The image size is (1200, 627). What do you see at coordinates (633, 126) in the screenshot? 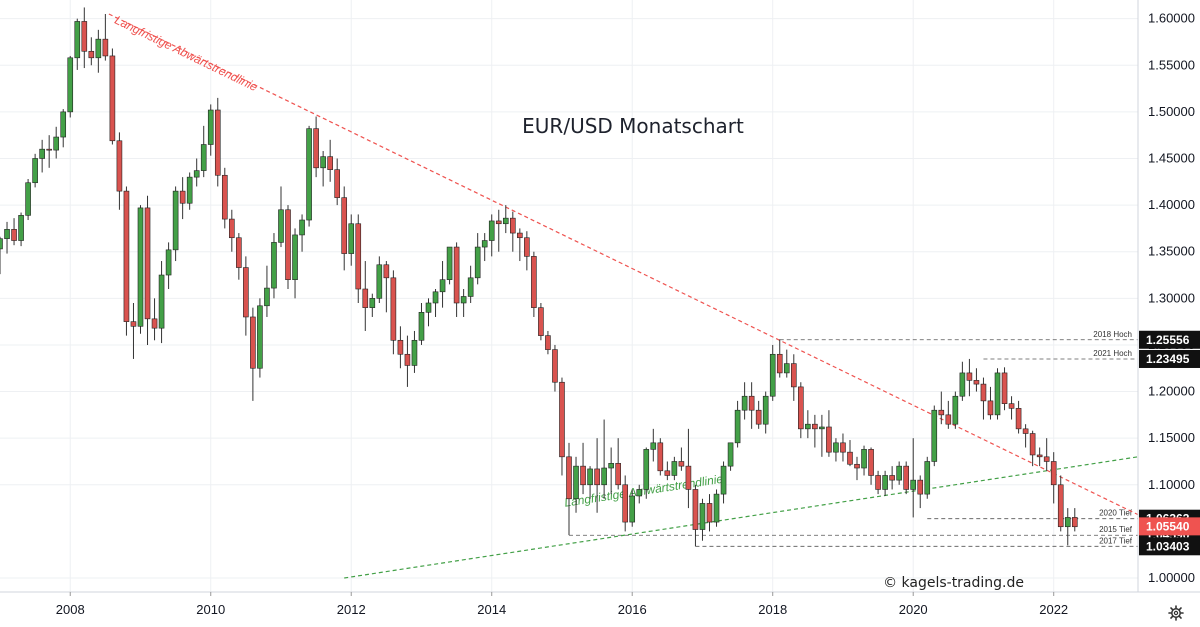
I see `chart-title: EUR/USD Monatschart` at bounding box center [633, 126].